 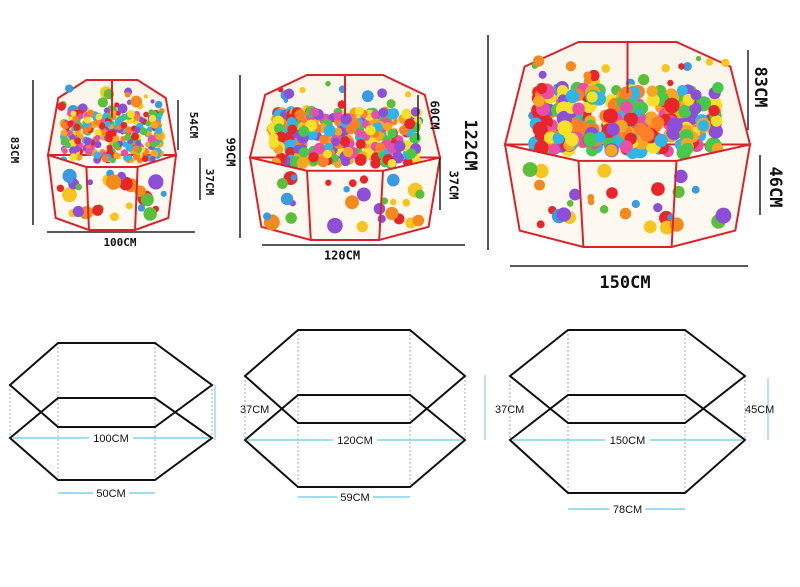 What do you see at coordinates (627, 376) in the screenshot?
I see `hexagon` at bounding box center [627, 376].